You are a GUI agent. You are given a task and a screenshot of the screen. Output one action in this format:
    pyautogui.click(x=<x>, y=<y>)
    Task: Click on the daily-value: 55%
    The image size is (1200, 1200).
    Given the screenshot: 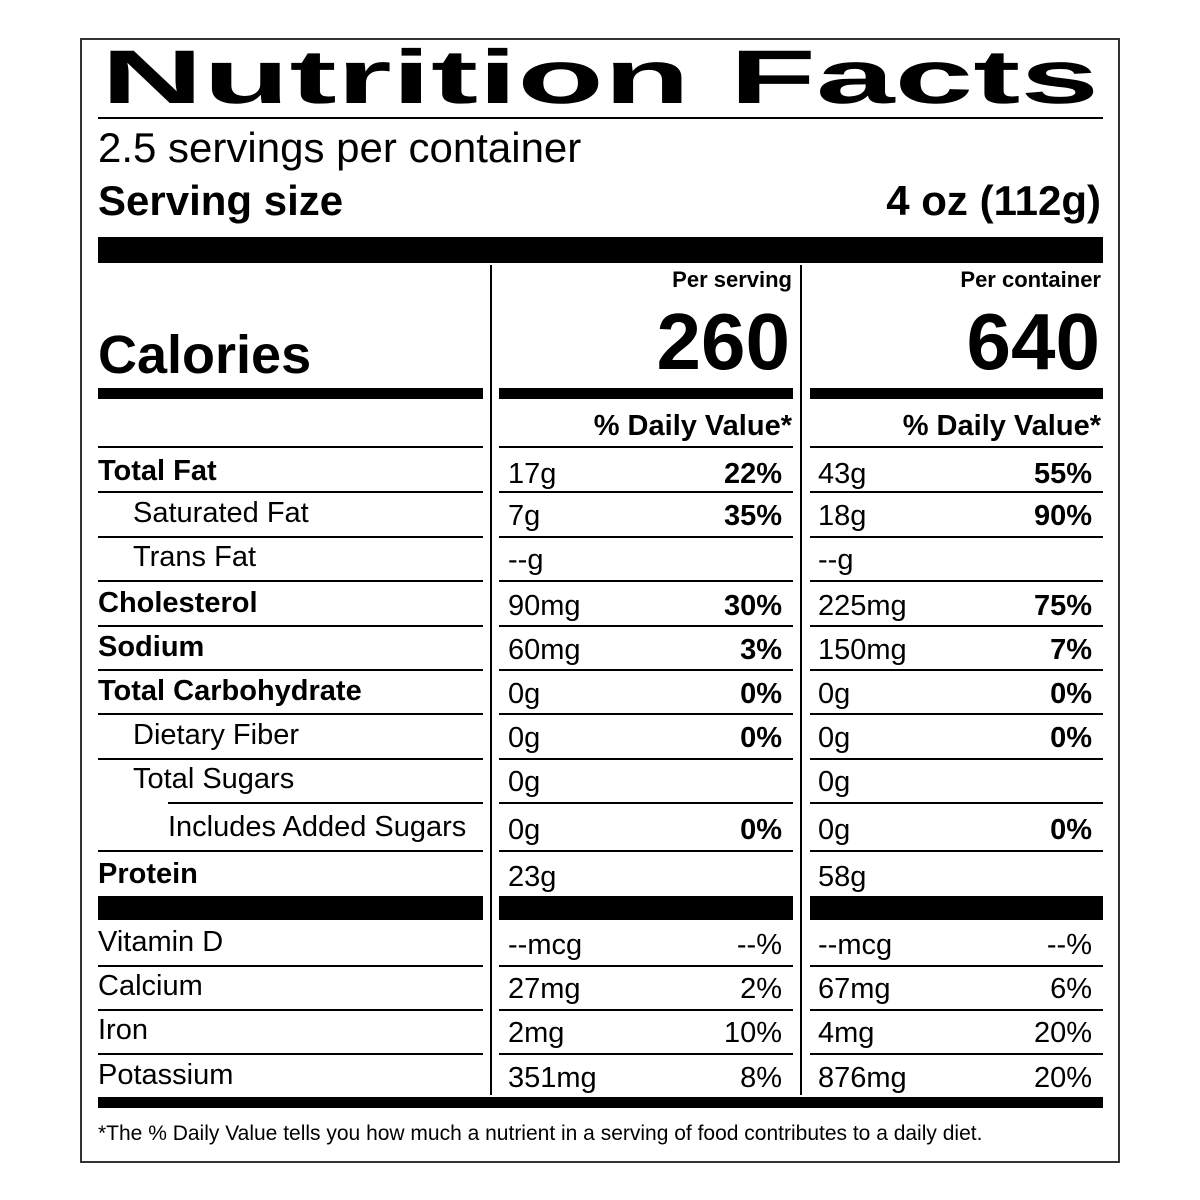 What is the action you would take?
    pyautogui.click(x=1063, y=474)
    